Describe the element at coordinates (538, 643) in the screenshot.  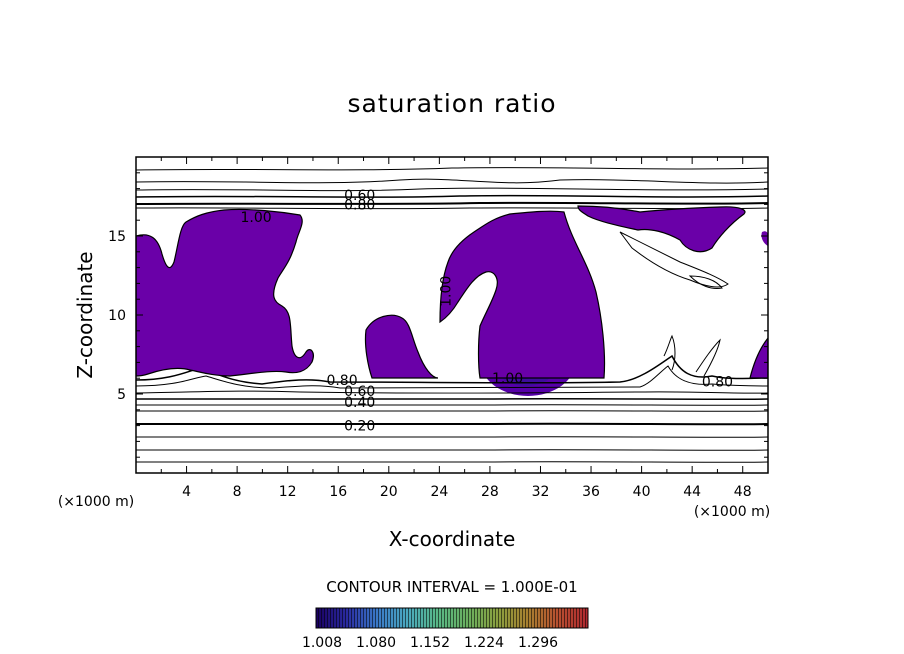
I see `colorbar-tick-label: 1.296` at that location.